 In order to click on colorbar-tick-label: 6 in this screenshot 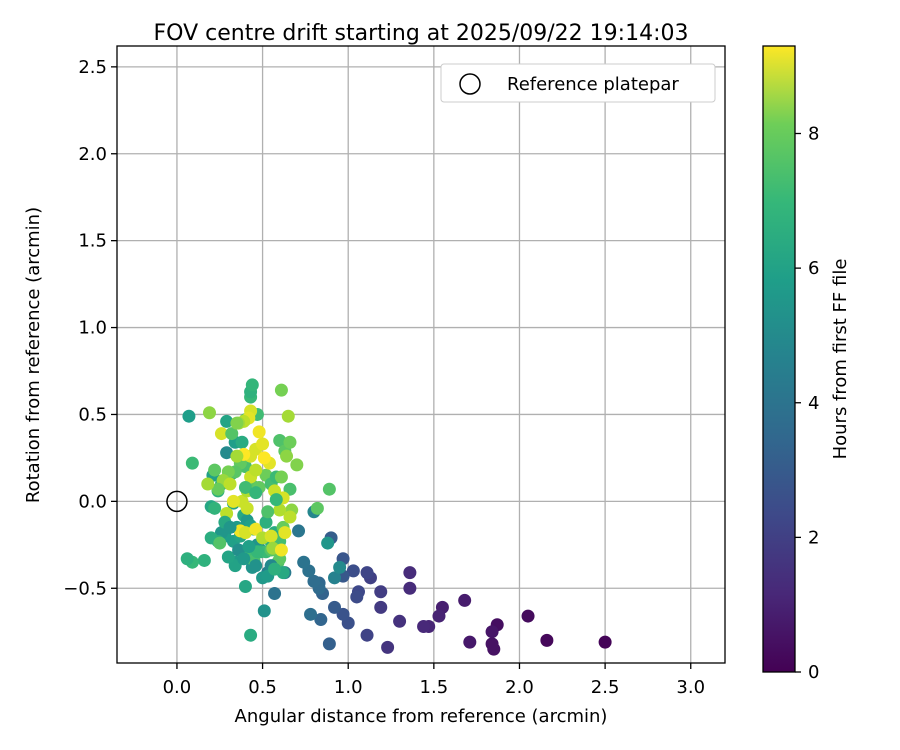, I will do `click(813, 268)`.